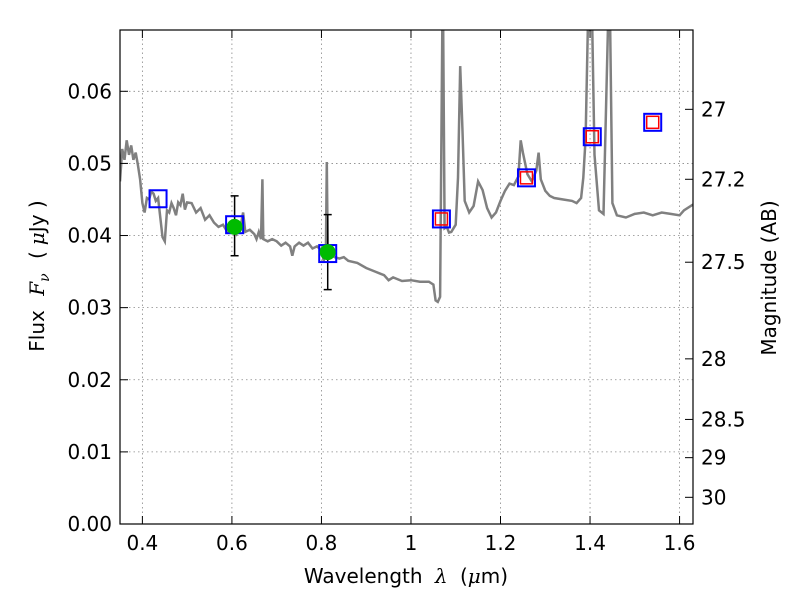  What do you see at coordinates (723, 179) in the screenshot?
I see `y2-tick-label: 27.2` at bounding box center [723, 179].